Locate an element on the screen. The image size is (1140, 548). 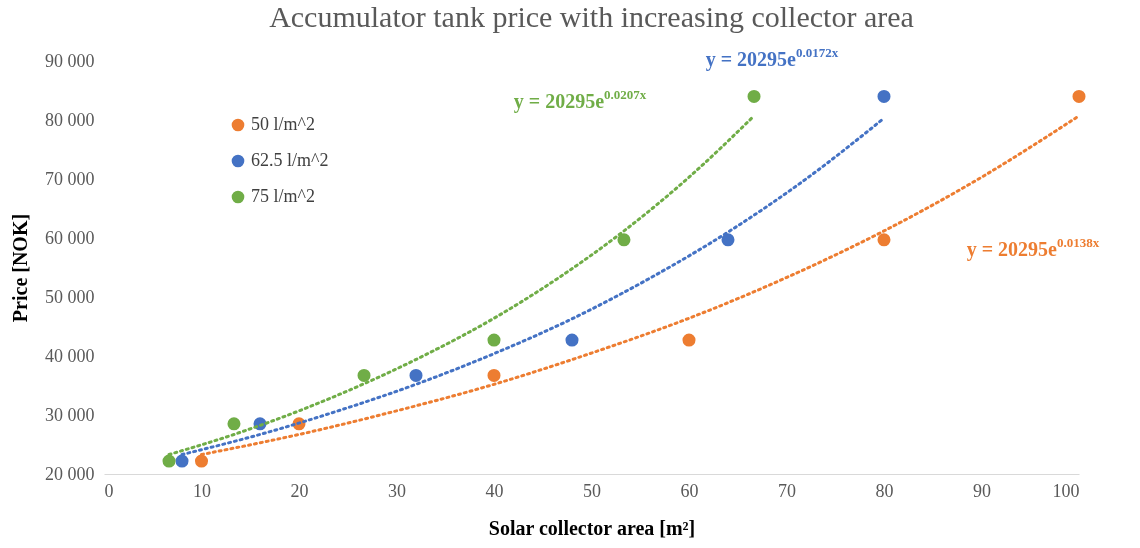
y-tick-label: 50 000 is located at coordinates (70, 296).